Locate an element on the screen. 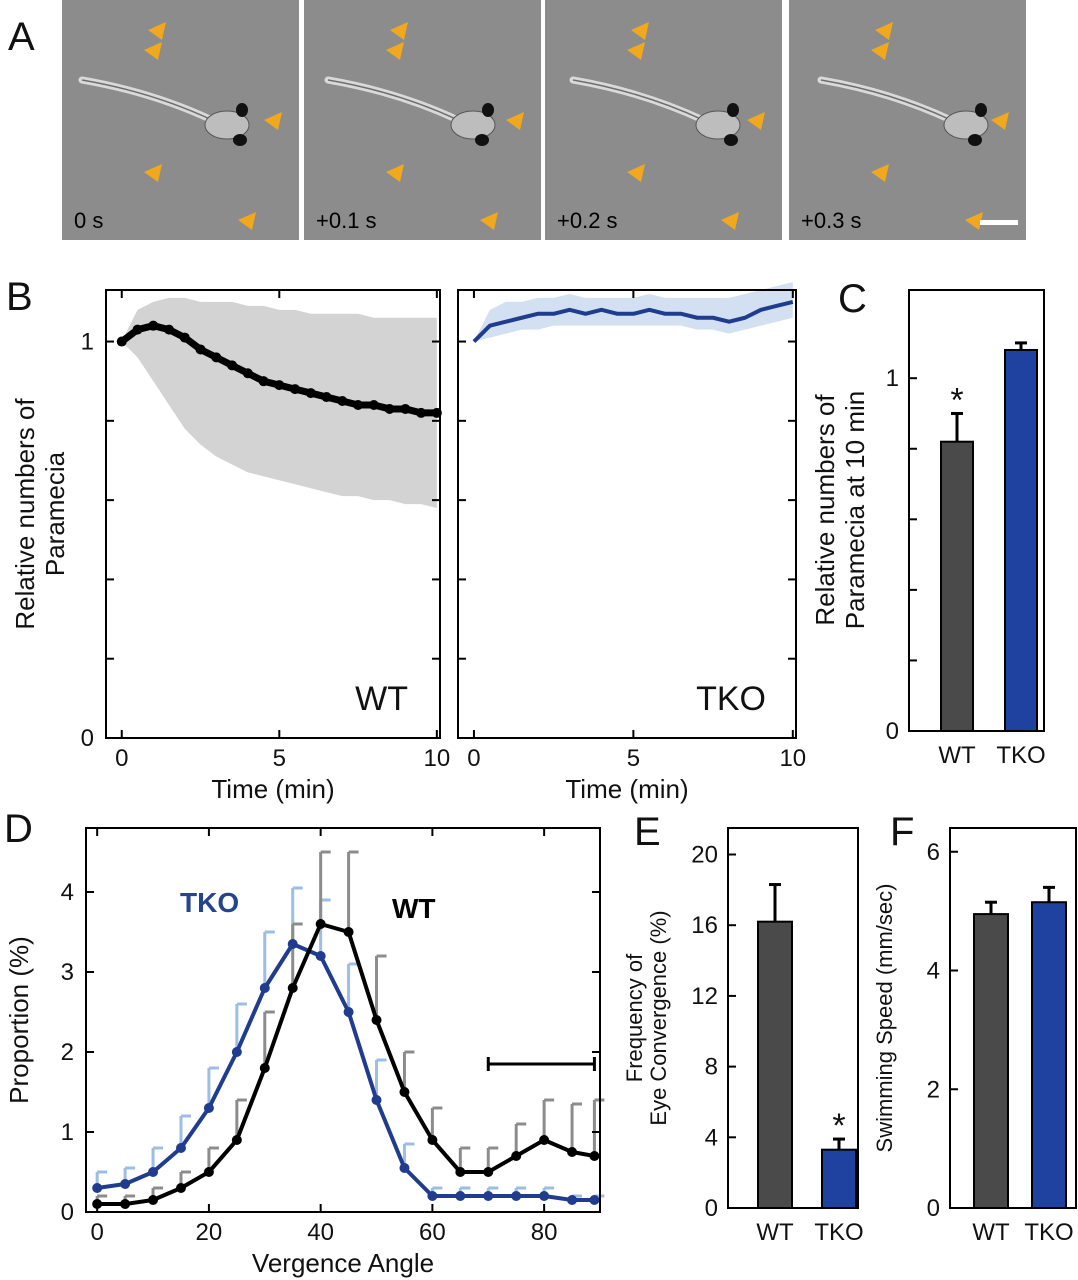 The height and width of the screenshot is (1280, 1078). b1-xtick-label-2: 10 is located at coordinates (792, 758).